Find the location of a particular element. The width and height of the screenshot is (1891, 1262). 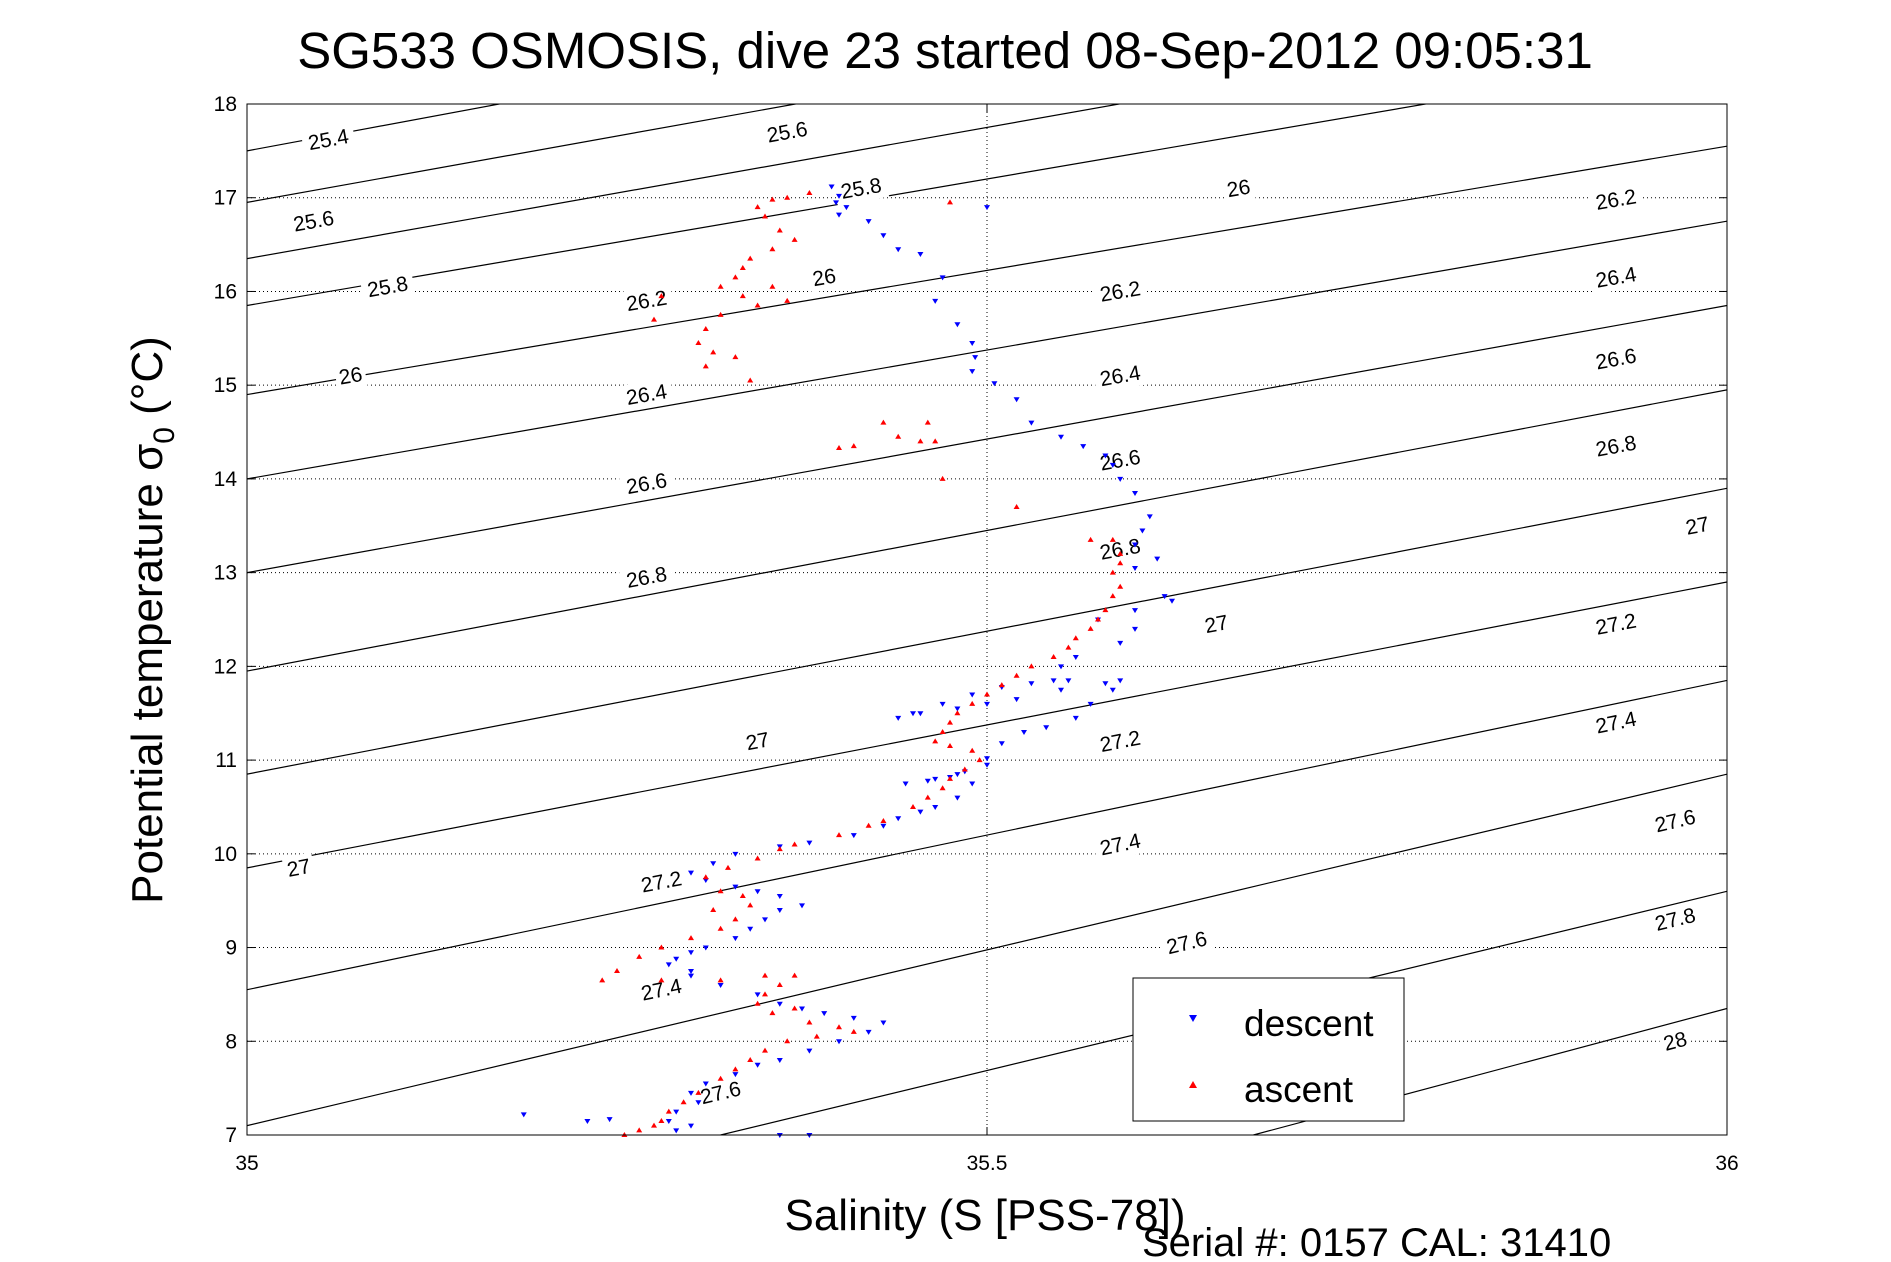

contour-label: 25.8 is located at coordinates (387, 287).